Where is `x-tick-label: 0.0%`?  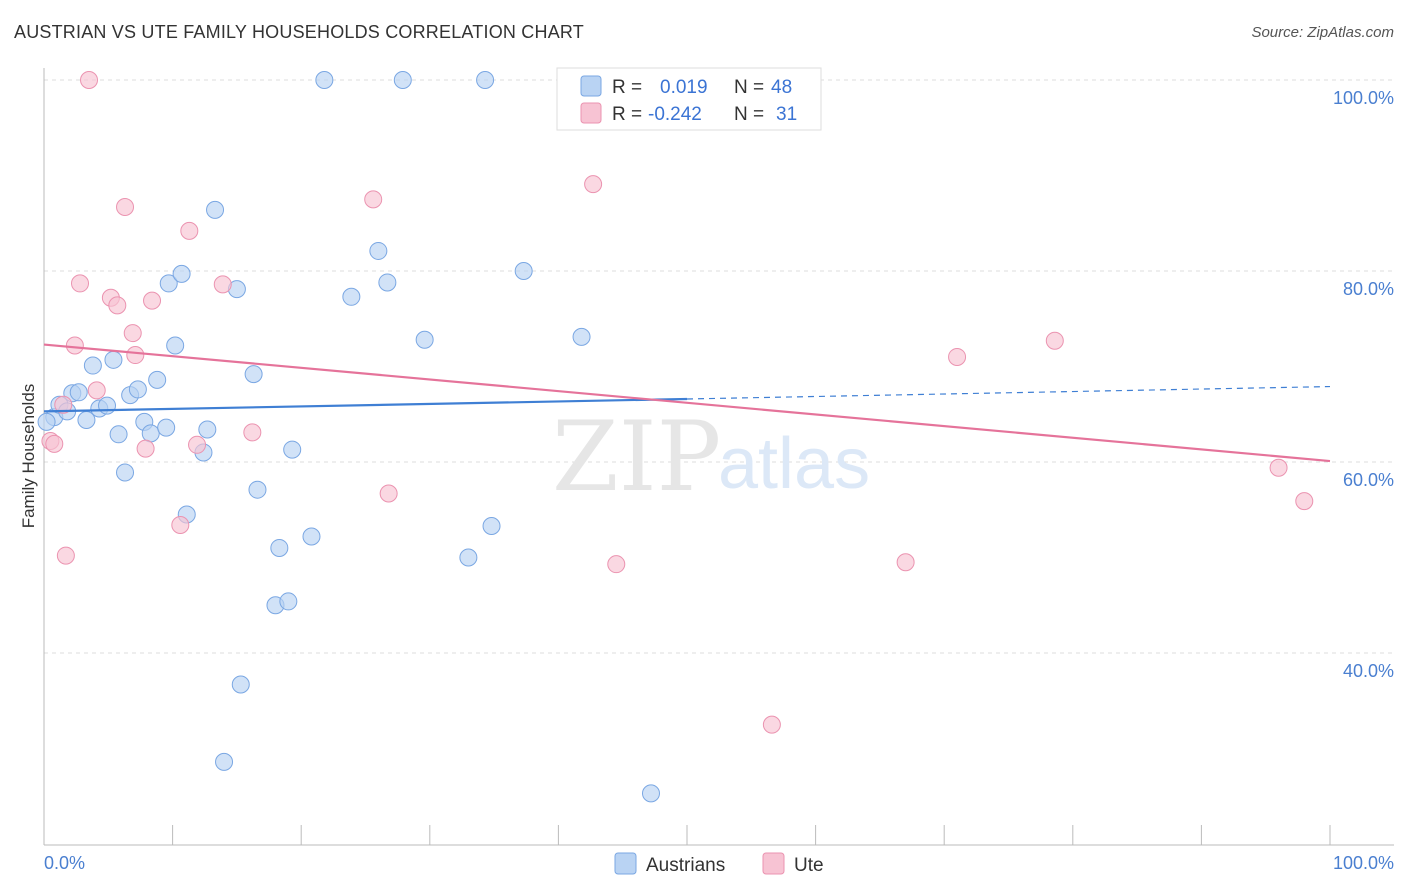
x-tick-label: 0.0% is located at coordinates (64, 863).